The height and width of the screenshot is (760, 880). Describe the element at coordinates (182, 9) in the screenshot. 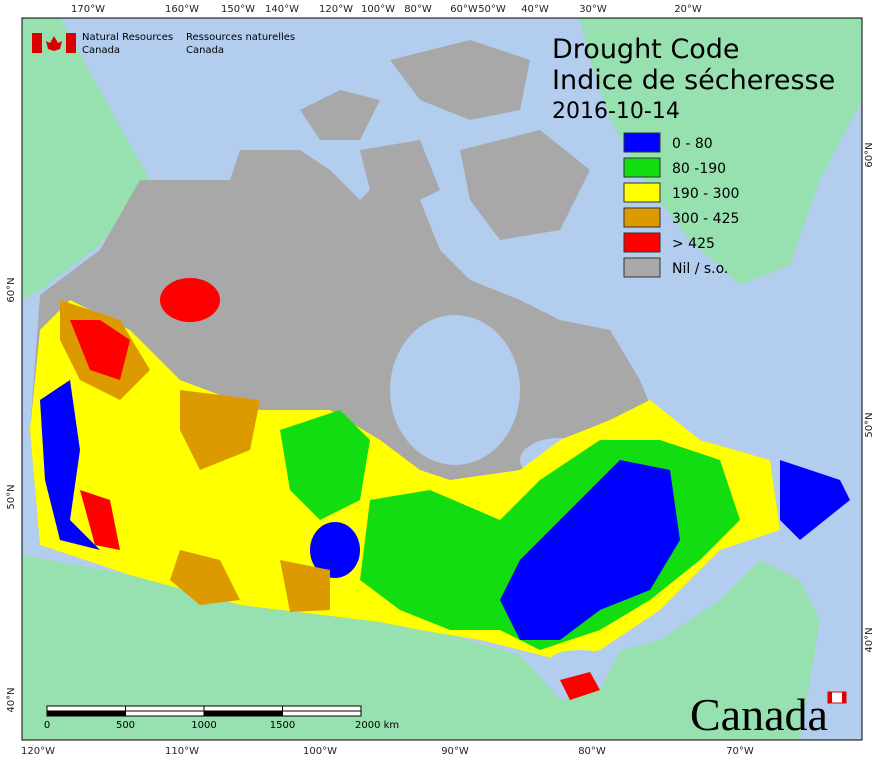

I see `top-tick-label: 160°W` at that location.